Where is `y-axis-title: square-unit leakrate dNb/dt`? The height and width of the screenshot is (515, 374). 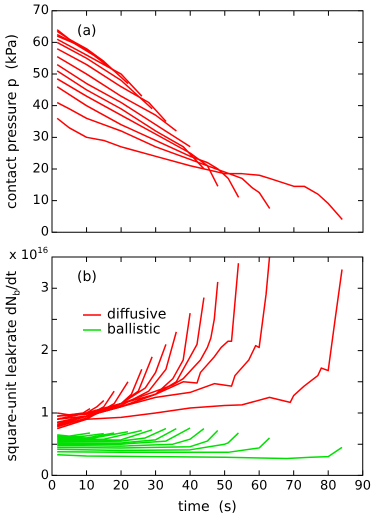
y-axis-title: square-unit leakrate dNb/dt is located at coordinates (13, 366).